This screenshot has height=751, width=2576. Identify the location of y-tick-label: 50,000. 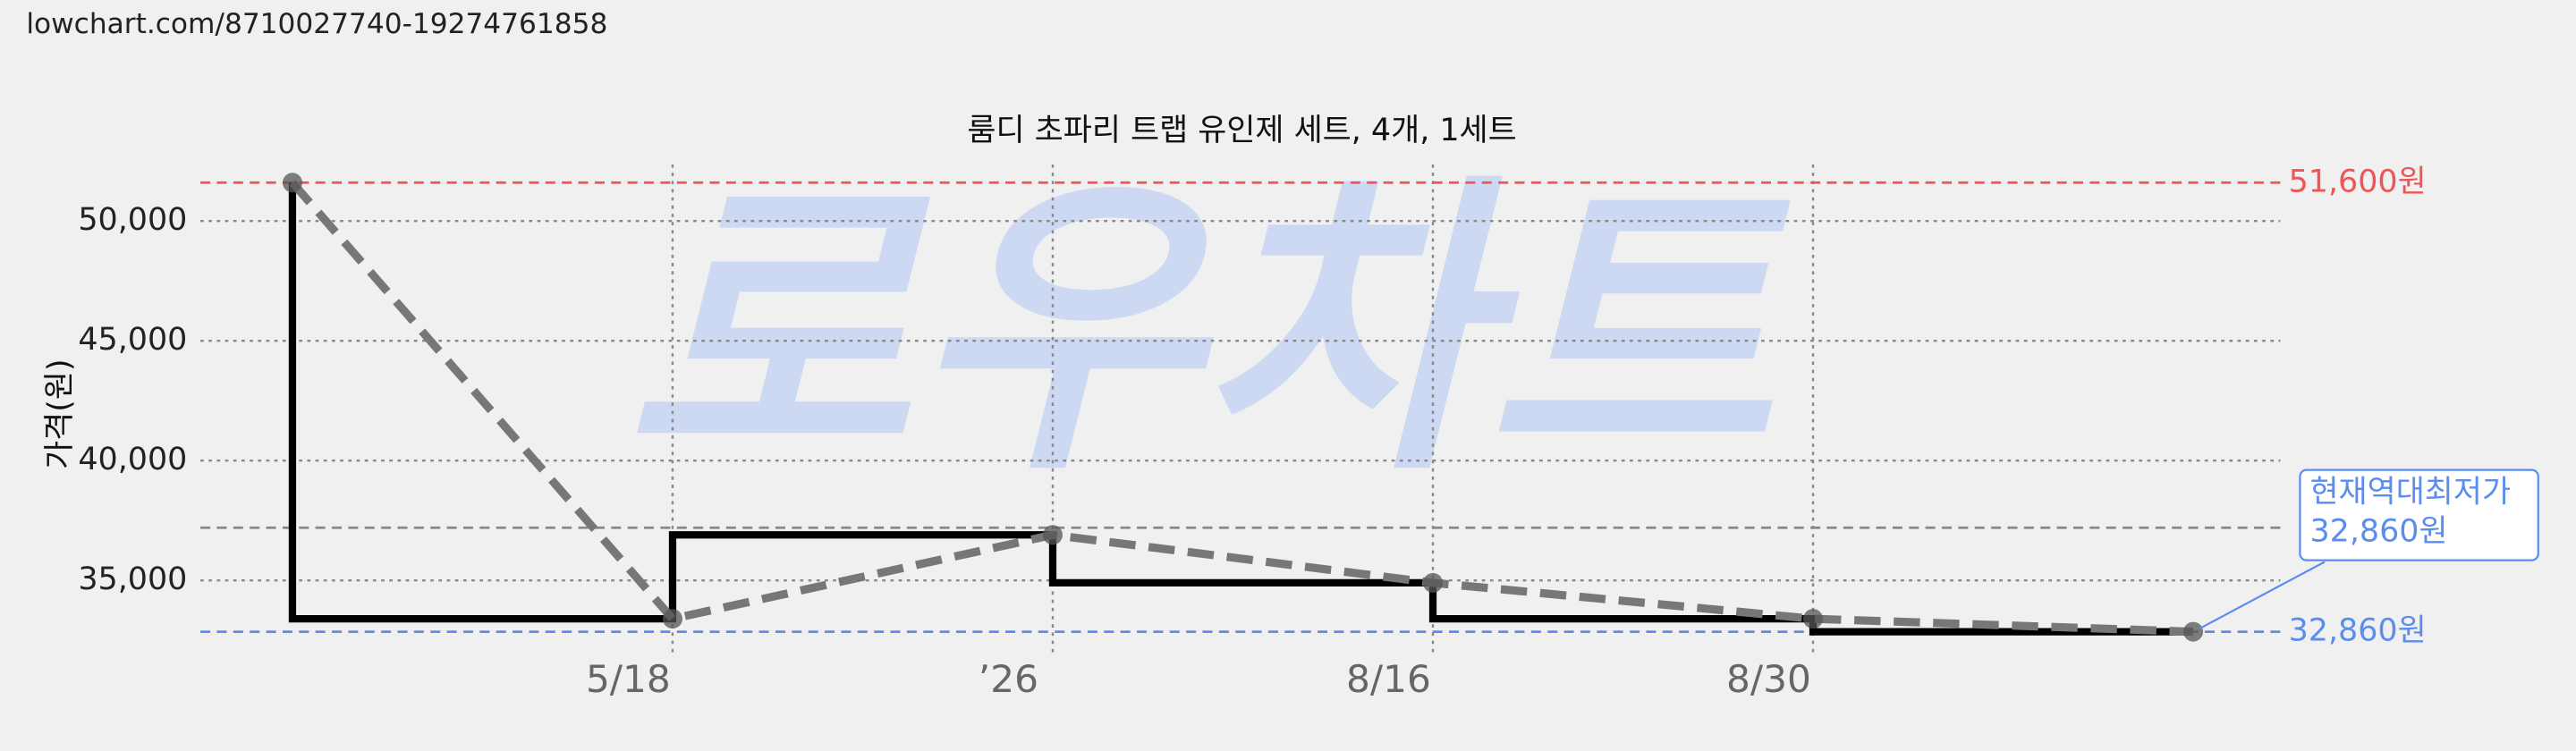
(132, 220).